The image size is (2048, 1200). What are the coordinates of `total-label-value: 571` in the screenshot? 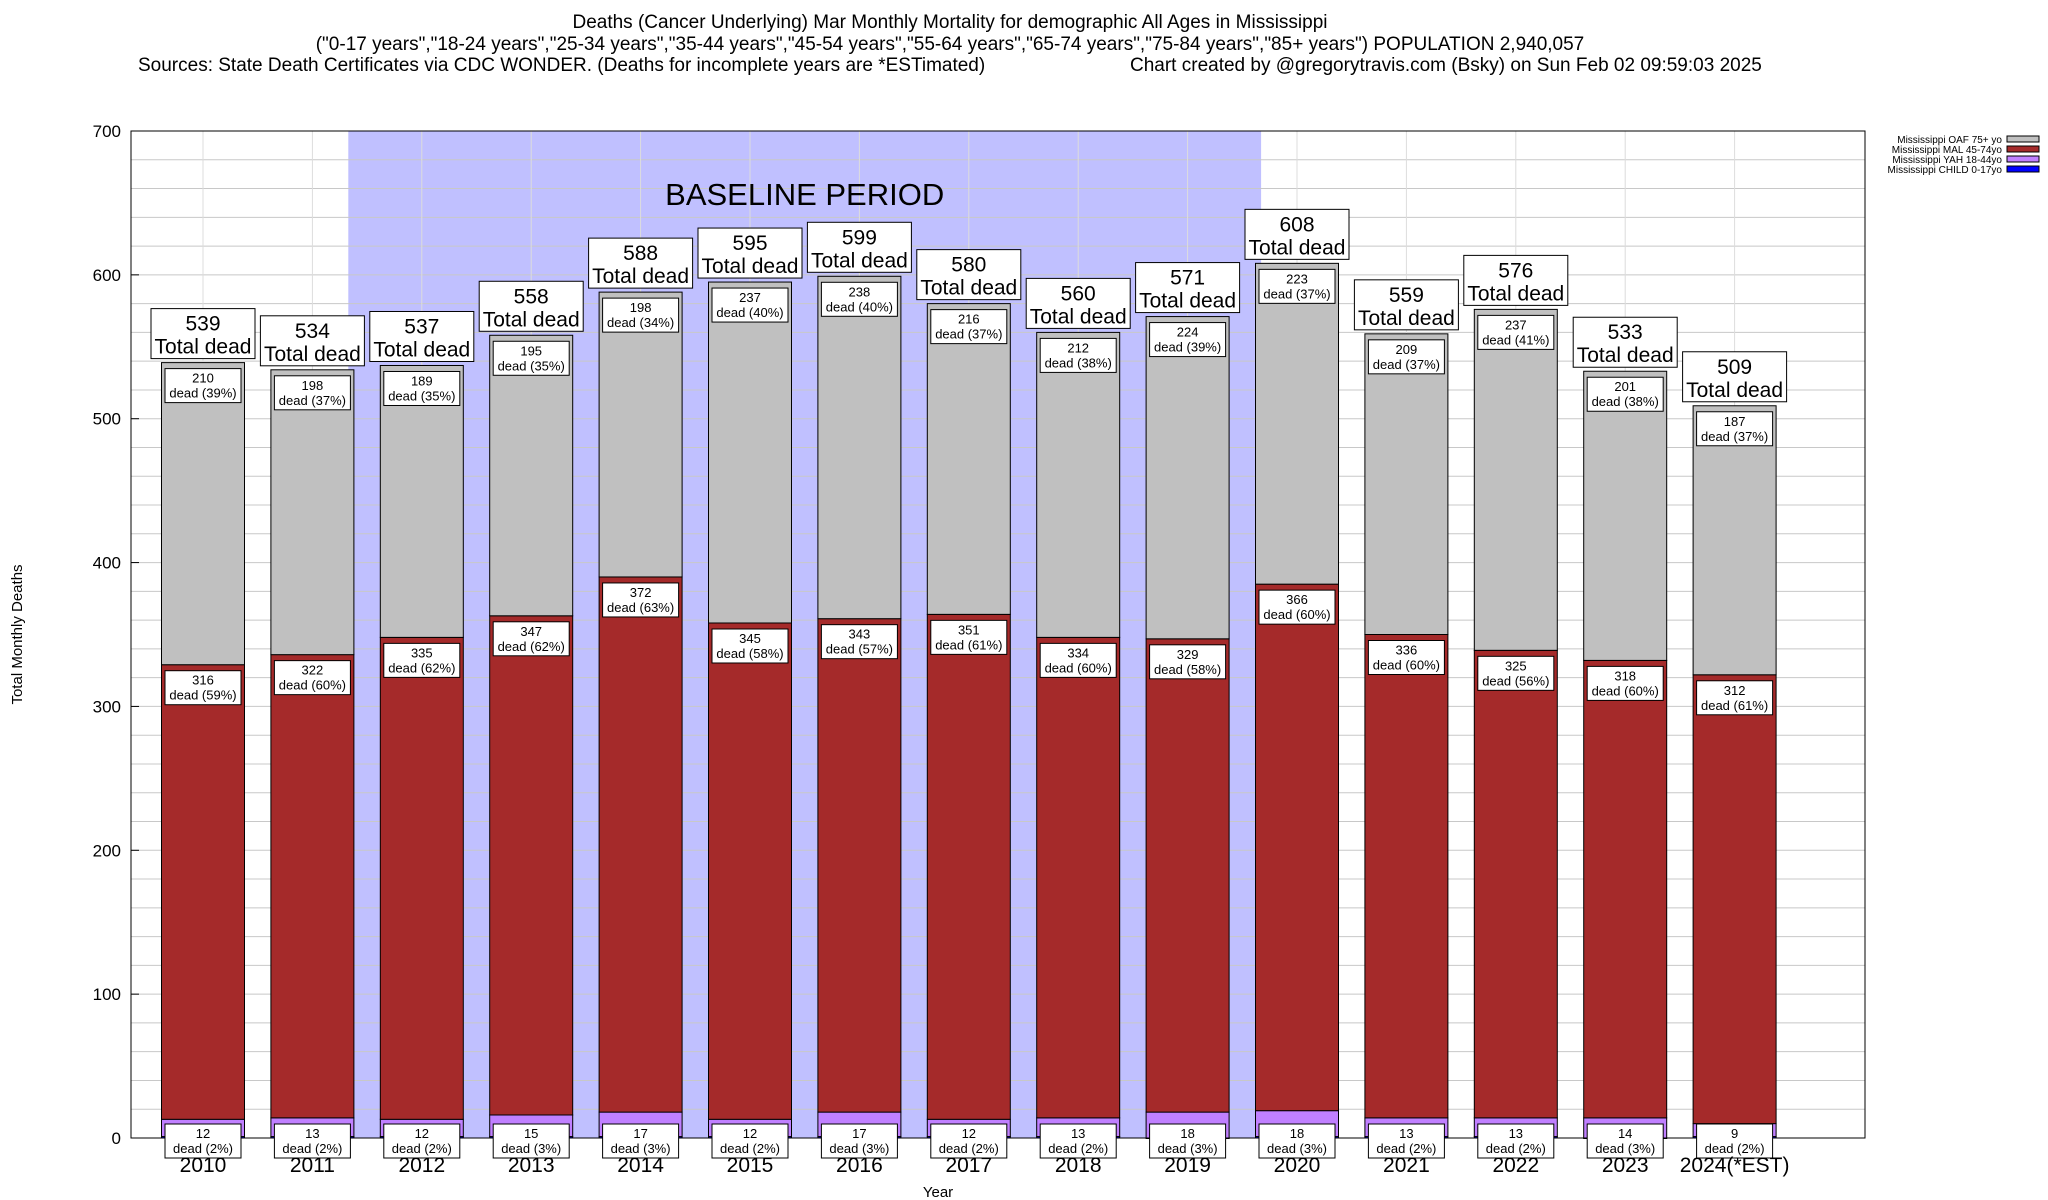 It's located at (1187, 278).